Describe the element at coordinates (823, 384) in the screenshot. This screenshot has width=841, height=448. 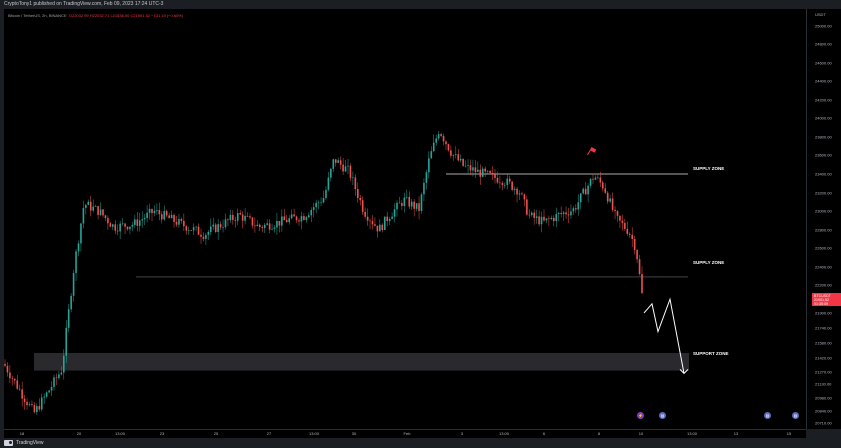
I see `price-tick: 21130.00` at that location.